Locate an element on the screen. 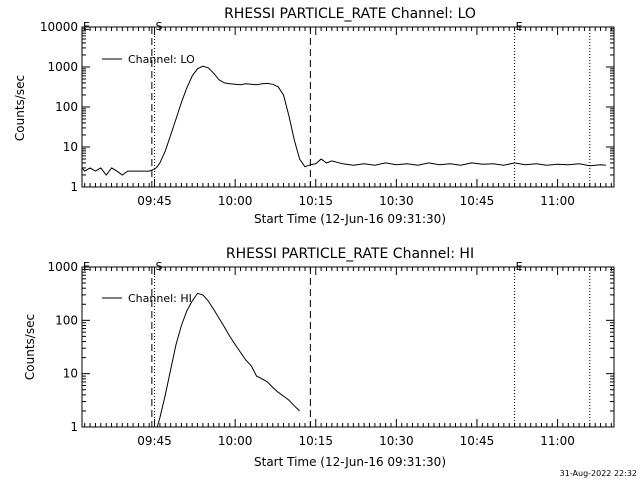 The image size is (640, 480). series-line is located at coordinates (228, 360).